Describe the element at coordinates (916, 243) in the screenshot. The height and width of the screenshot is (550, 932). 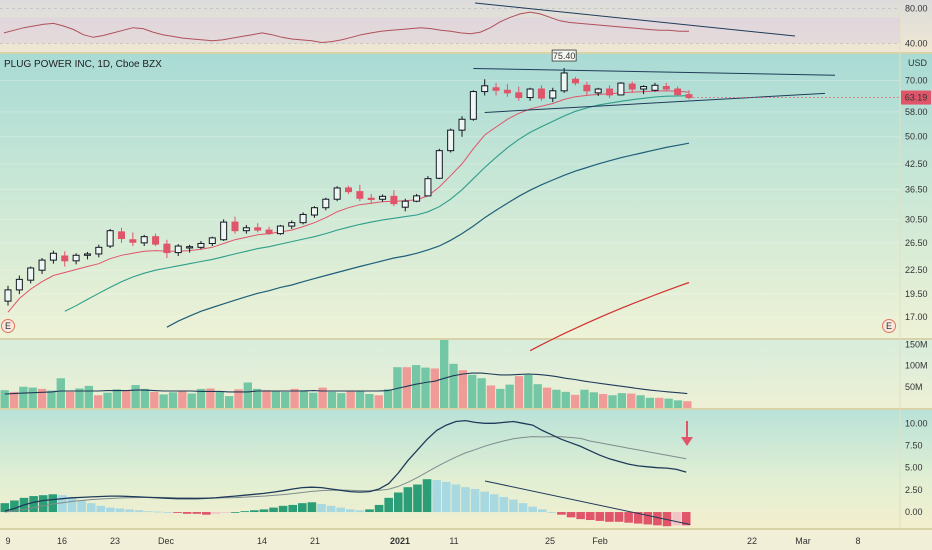
I see `price-axis-label: 26.50` at that location.